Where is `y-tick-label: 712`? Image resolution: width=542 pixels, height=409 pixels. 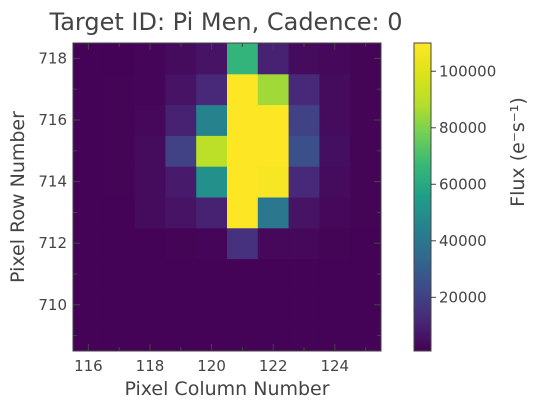
y-tick-label: 712 is located at coordinates (52, 243).